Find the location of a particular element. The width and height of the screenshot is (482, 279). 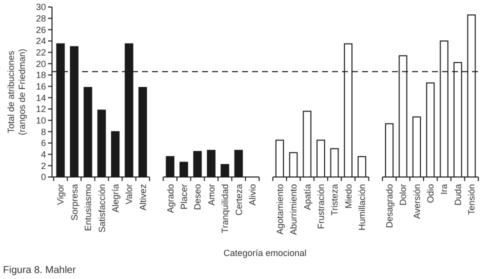

x-tick-label: Ira is located at coordinates (444, 189).